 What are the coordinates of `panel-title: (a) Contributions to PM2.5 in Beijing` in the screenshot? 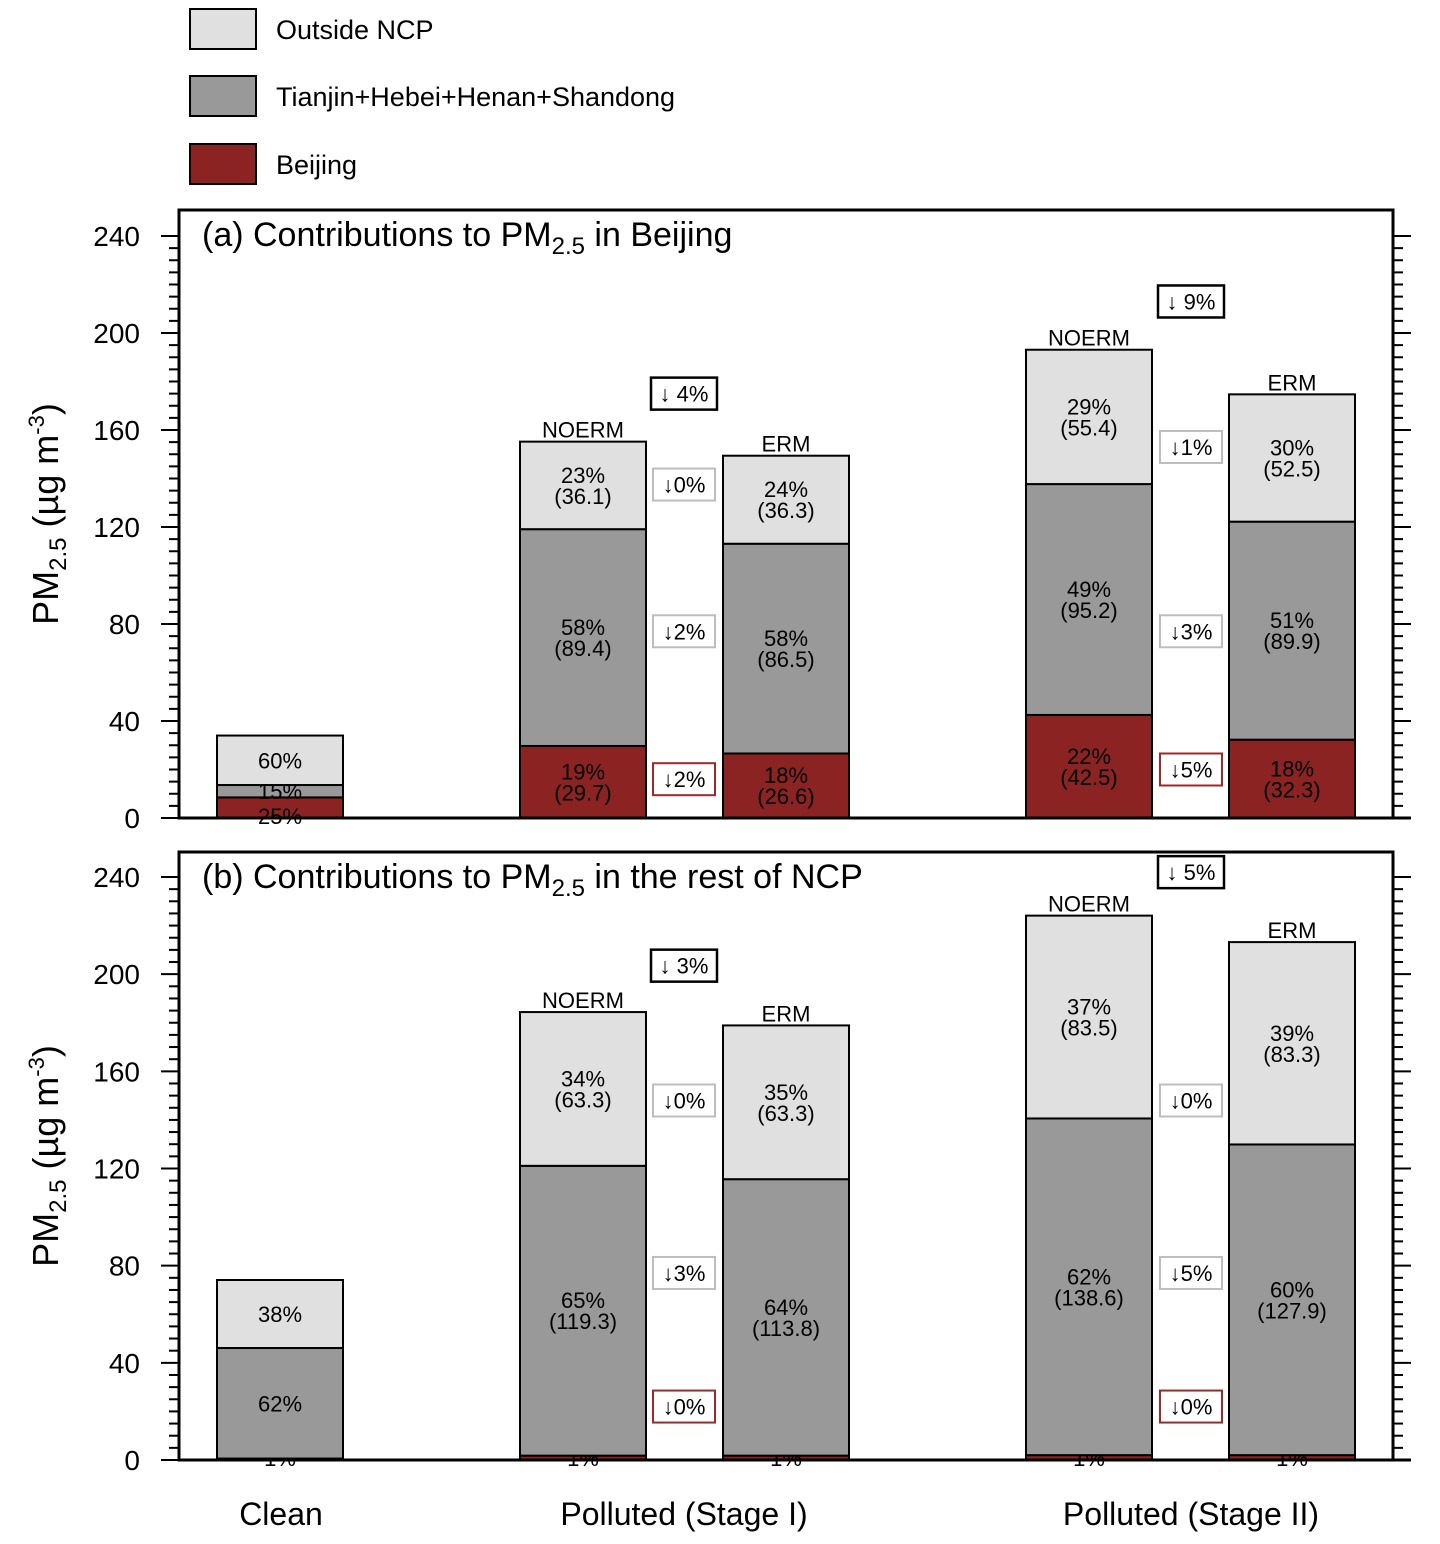 It's located at (467, 238).